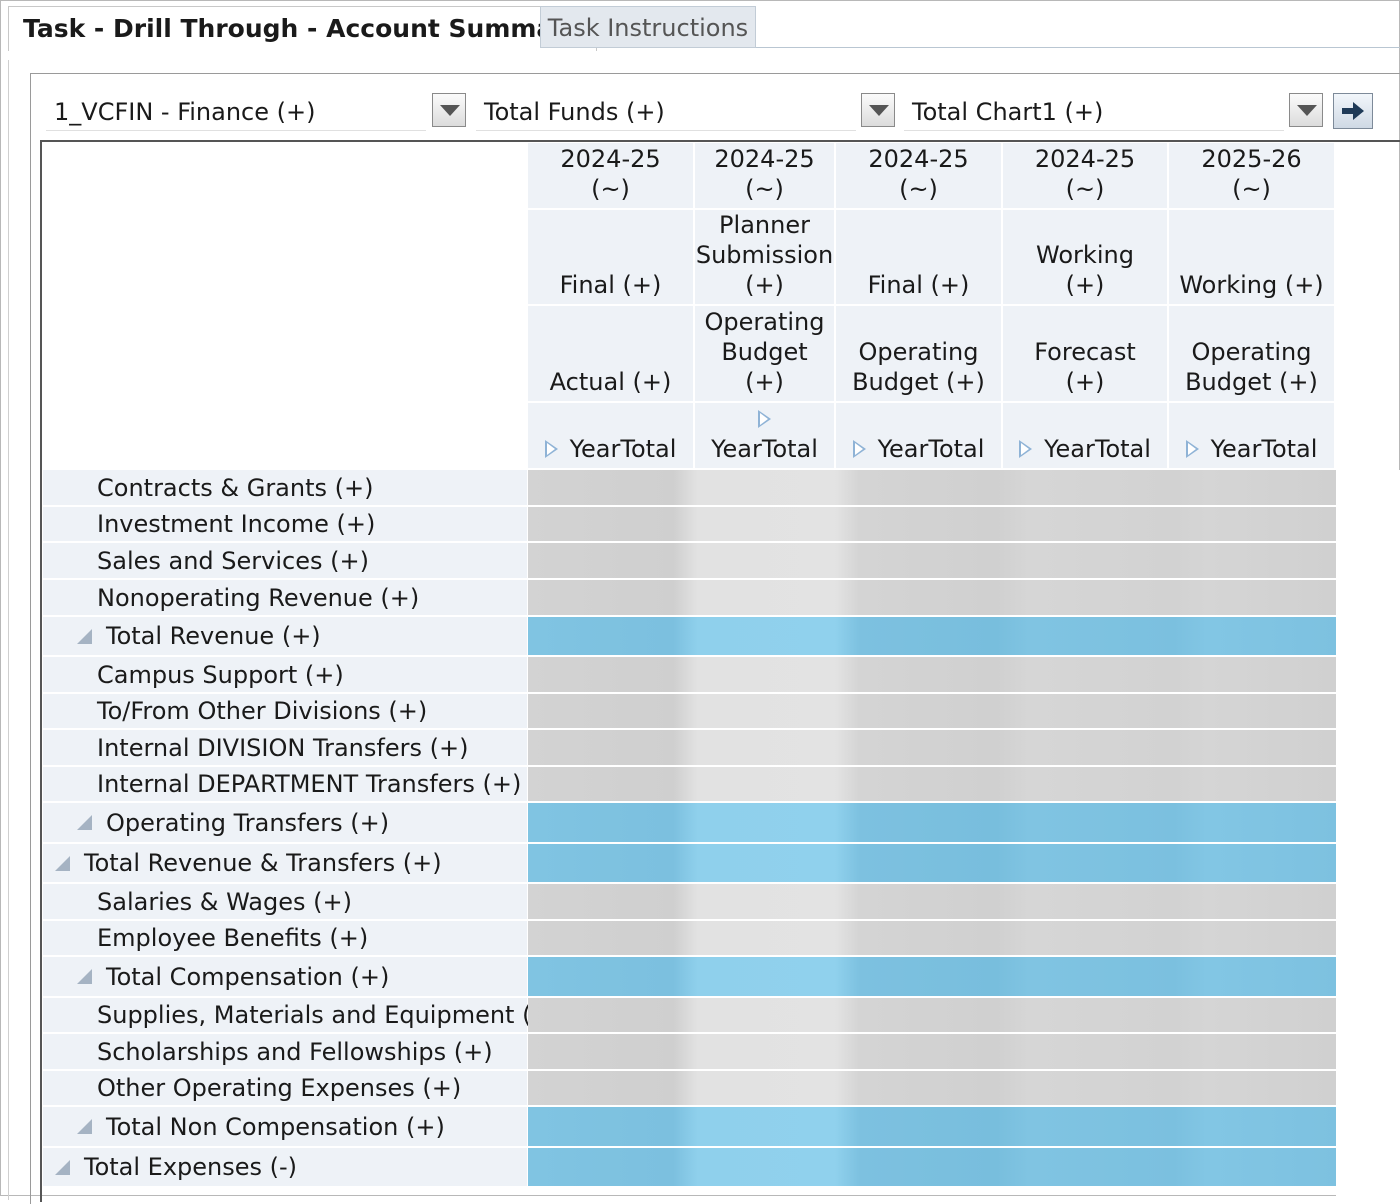  What do you see at coordinates (285, 939) in the screenshot?
I see `row-header: Employee Benefits (+)` at bounding box center [285, 939].